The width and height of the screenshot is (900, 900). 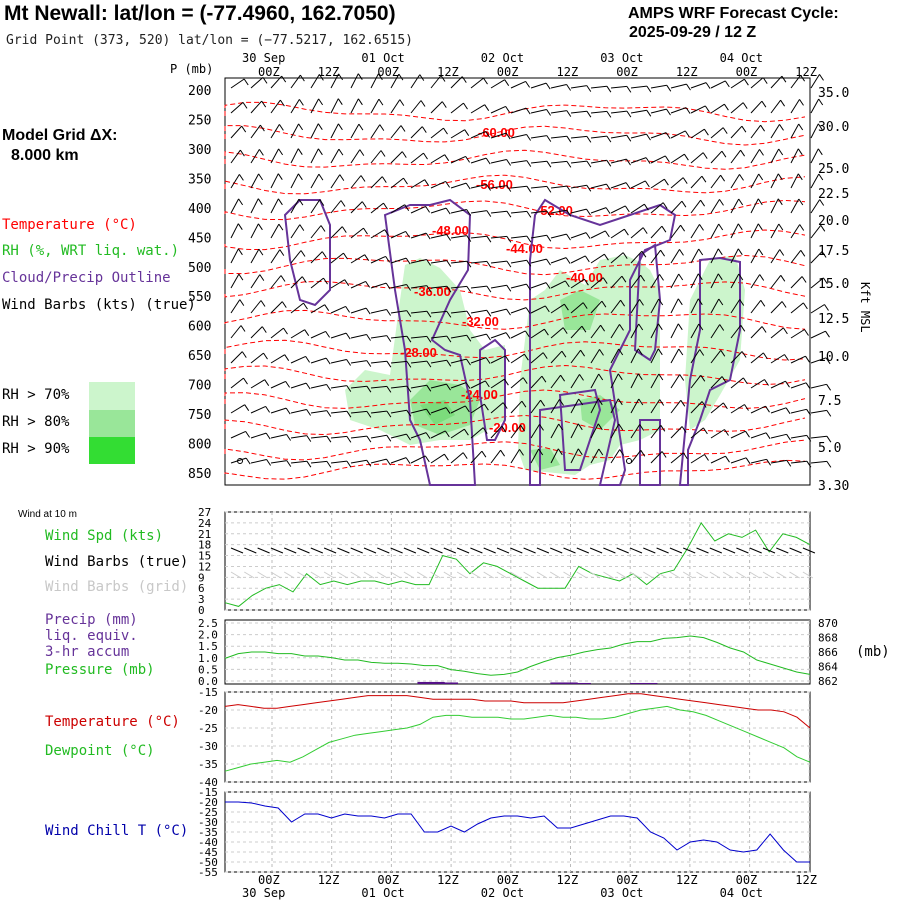 What do you see at coordinates (208, 658) in the screenshot?
I see `precip-tick-label: 1.0` at bounding box center [208, 658].